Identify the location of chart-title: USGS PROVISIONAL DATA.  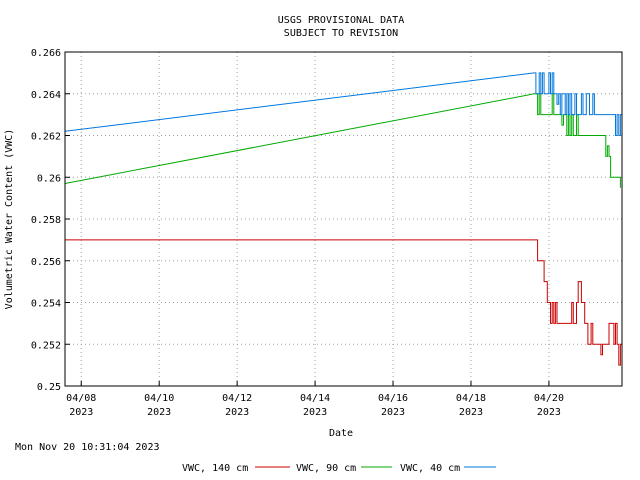
(341, 20).